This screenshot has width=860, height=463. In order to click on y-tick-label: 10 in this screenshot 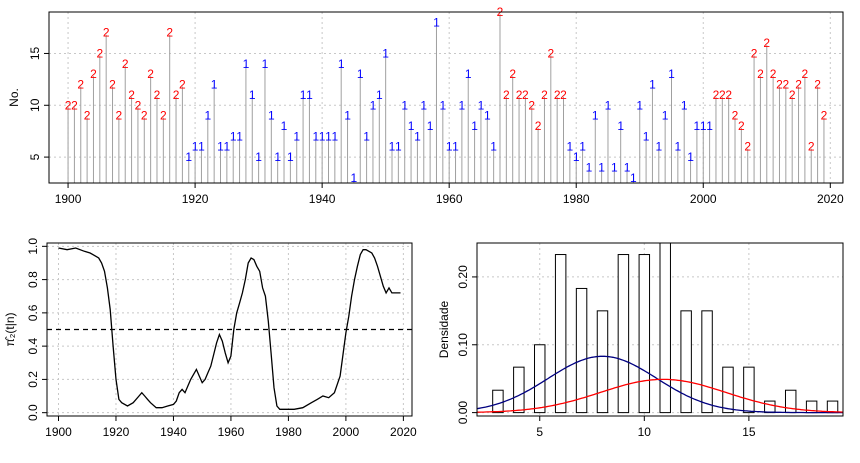, I will do `click(35, 105)`.